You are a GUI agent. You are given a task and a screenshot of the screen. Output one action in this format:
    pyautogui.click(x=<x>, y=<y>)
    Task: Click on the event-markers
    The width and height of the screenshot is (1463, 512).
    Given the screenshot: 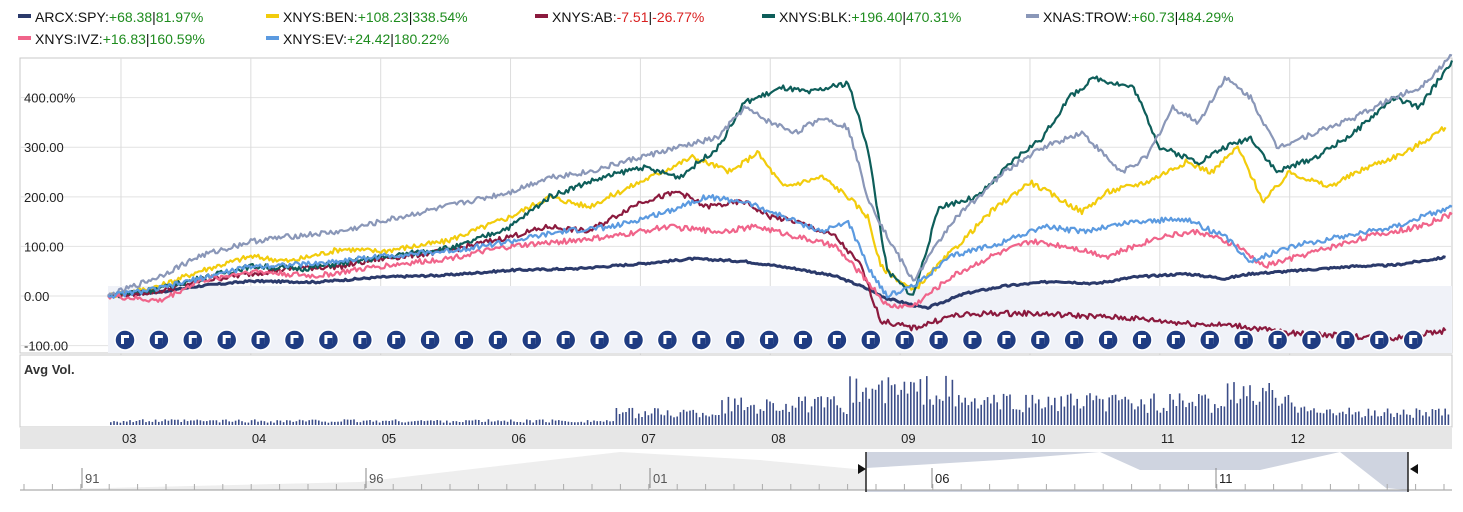 What is the action you would take?
    pyautogui.click(x=769, y=340)
    